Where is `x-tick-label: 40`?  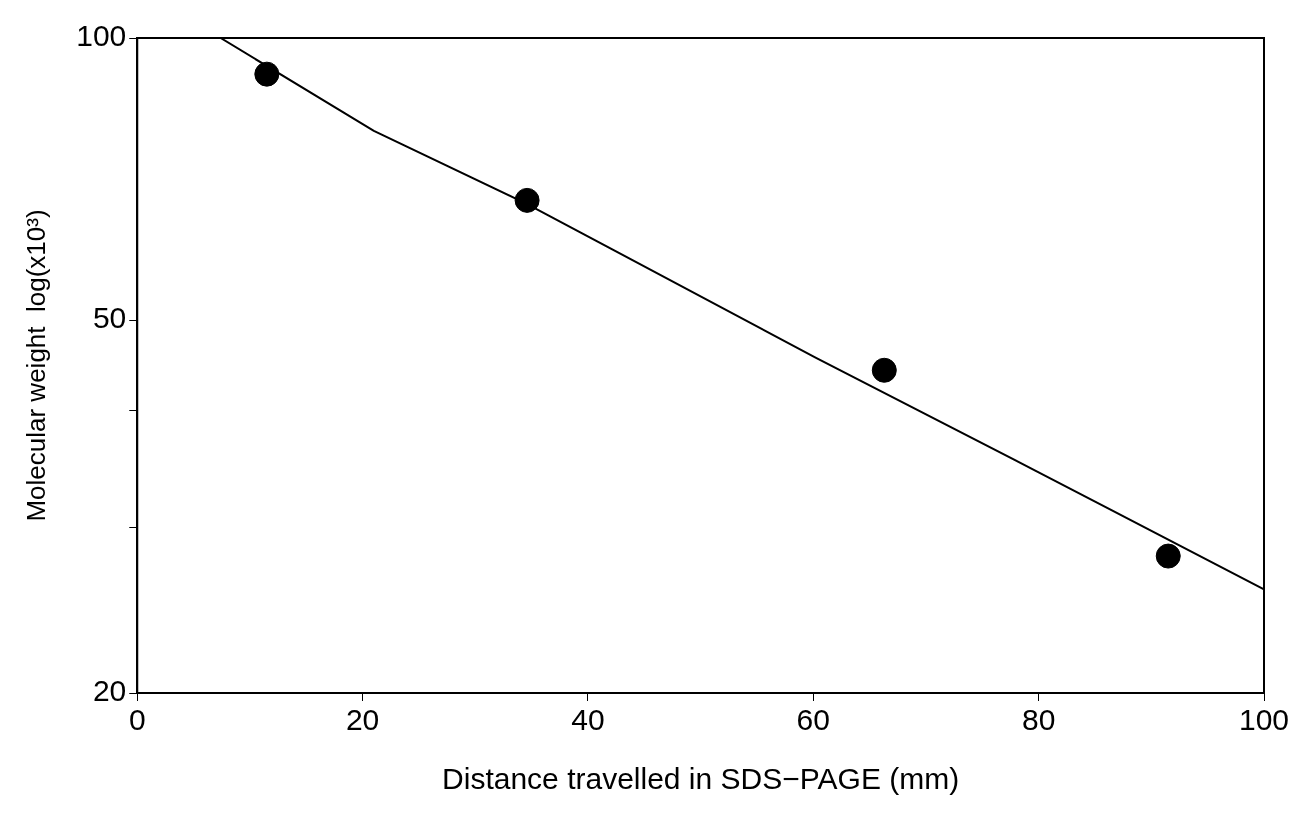
x-tick-label: 40 is located at coordinates (588, 720).